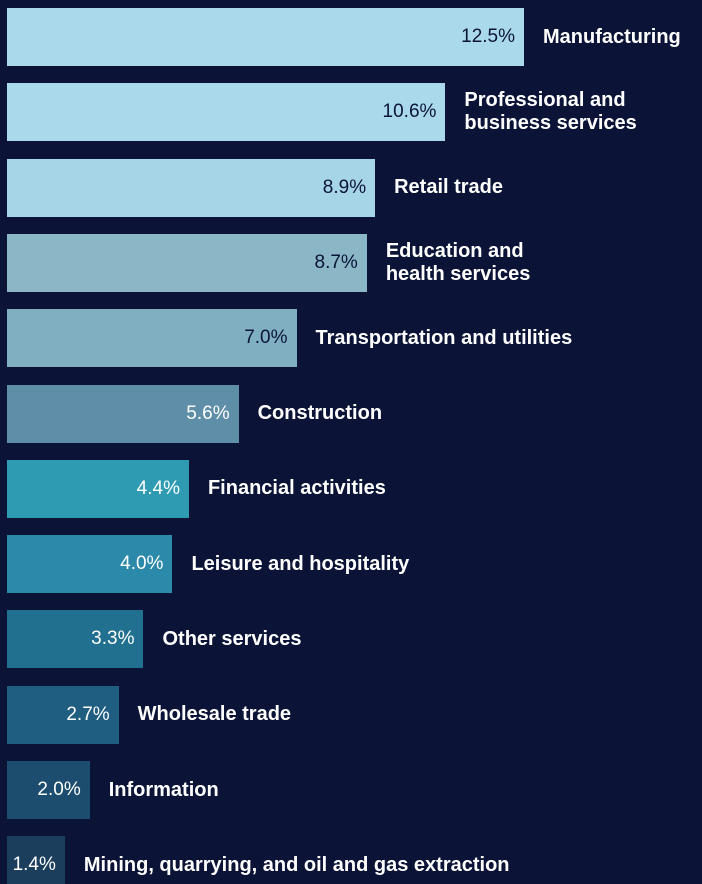 Image resolution: width=702 pixels, height=884 pixels. I want to click on value-label: 2.7%, so click(88, 714).